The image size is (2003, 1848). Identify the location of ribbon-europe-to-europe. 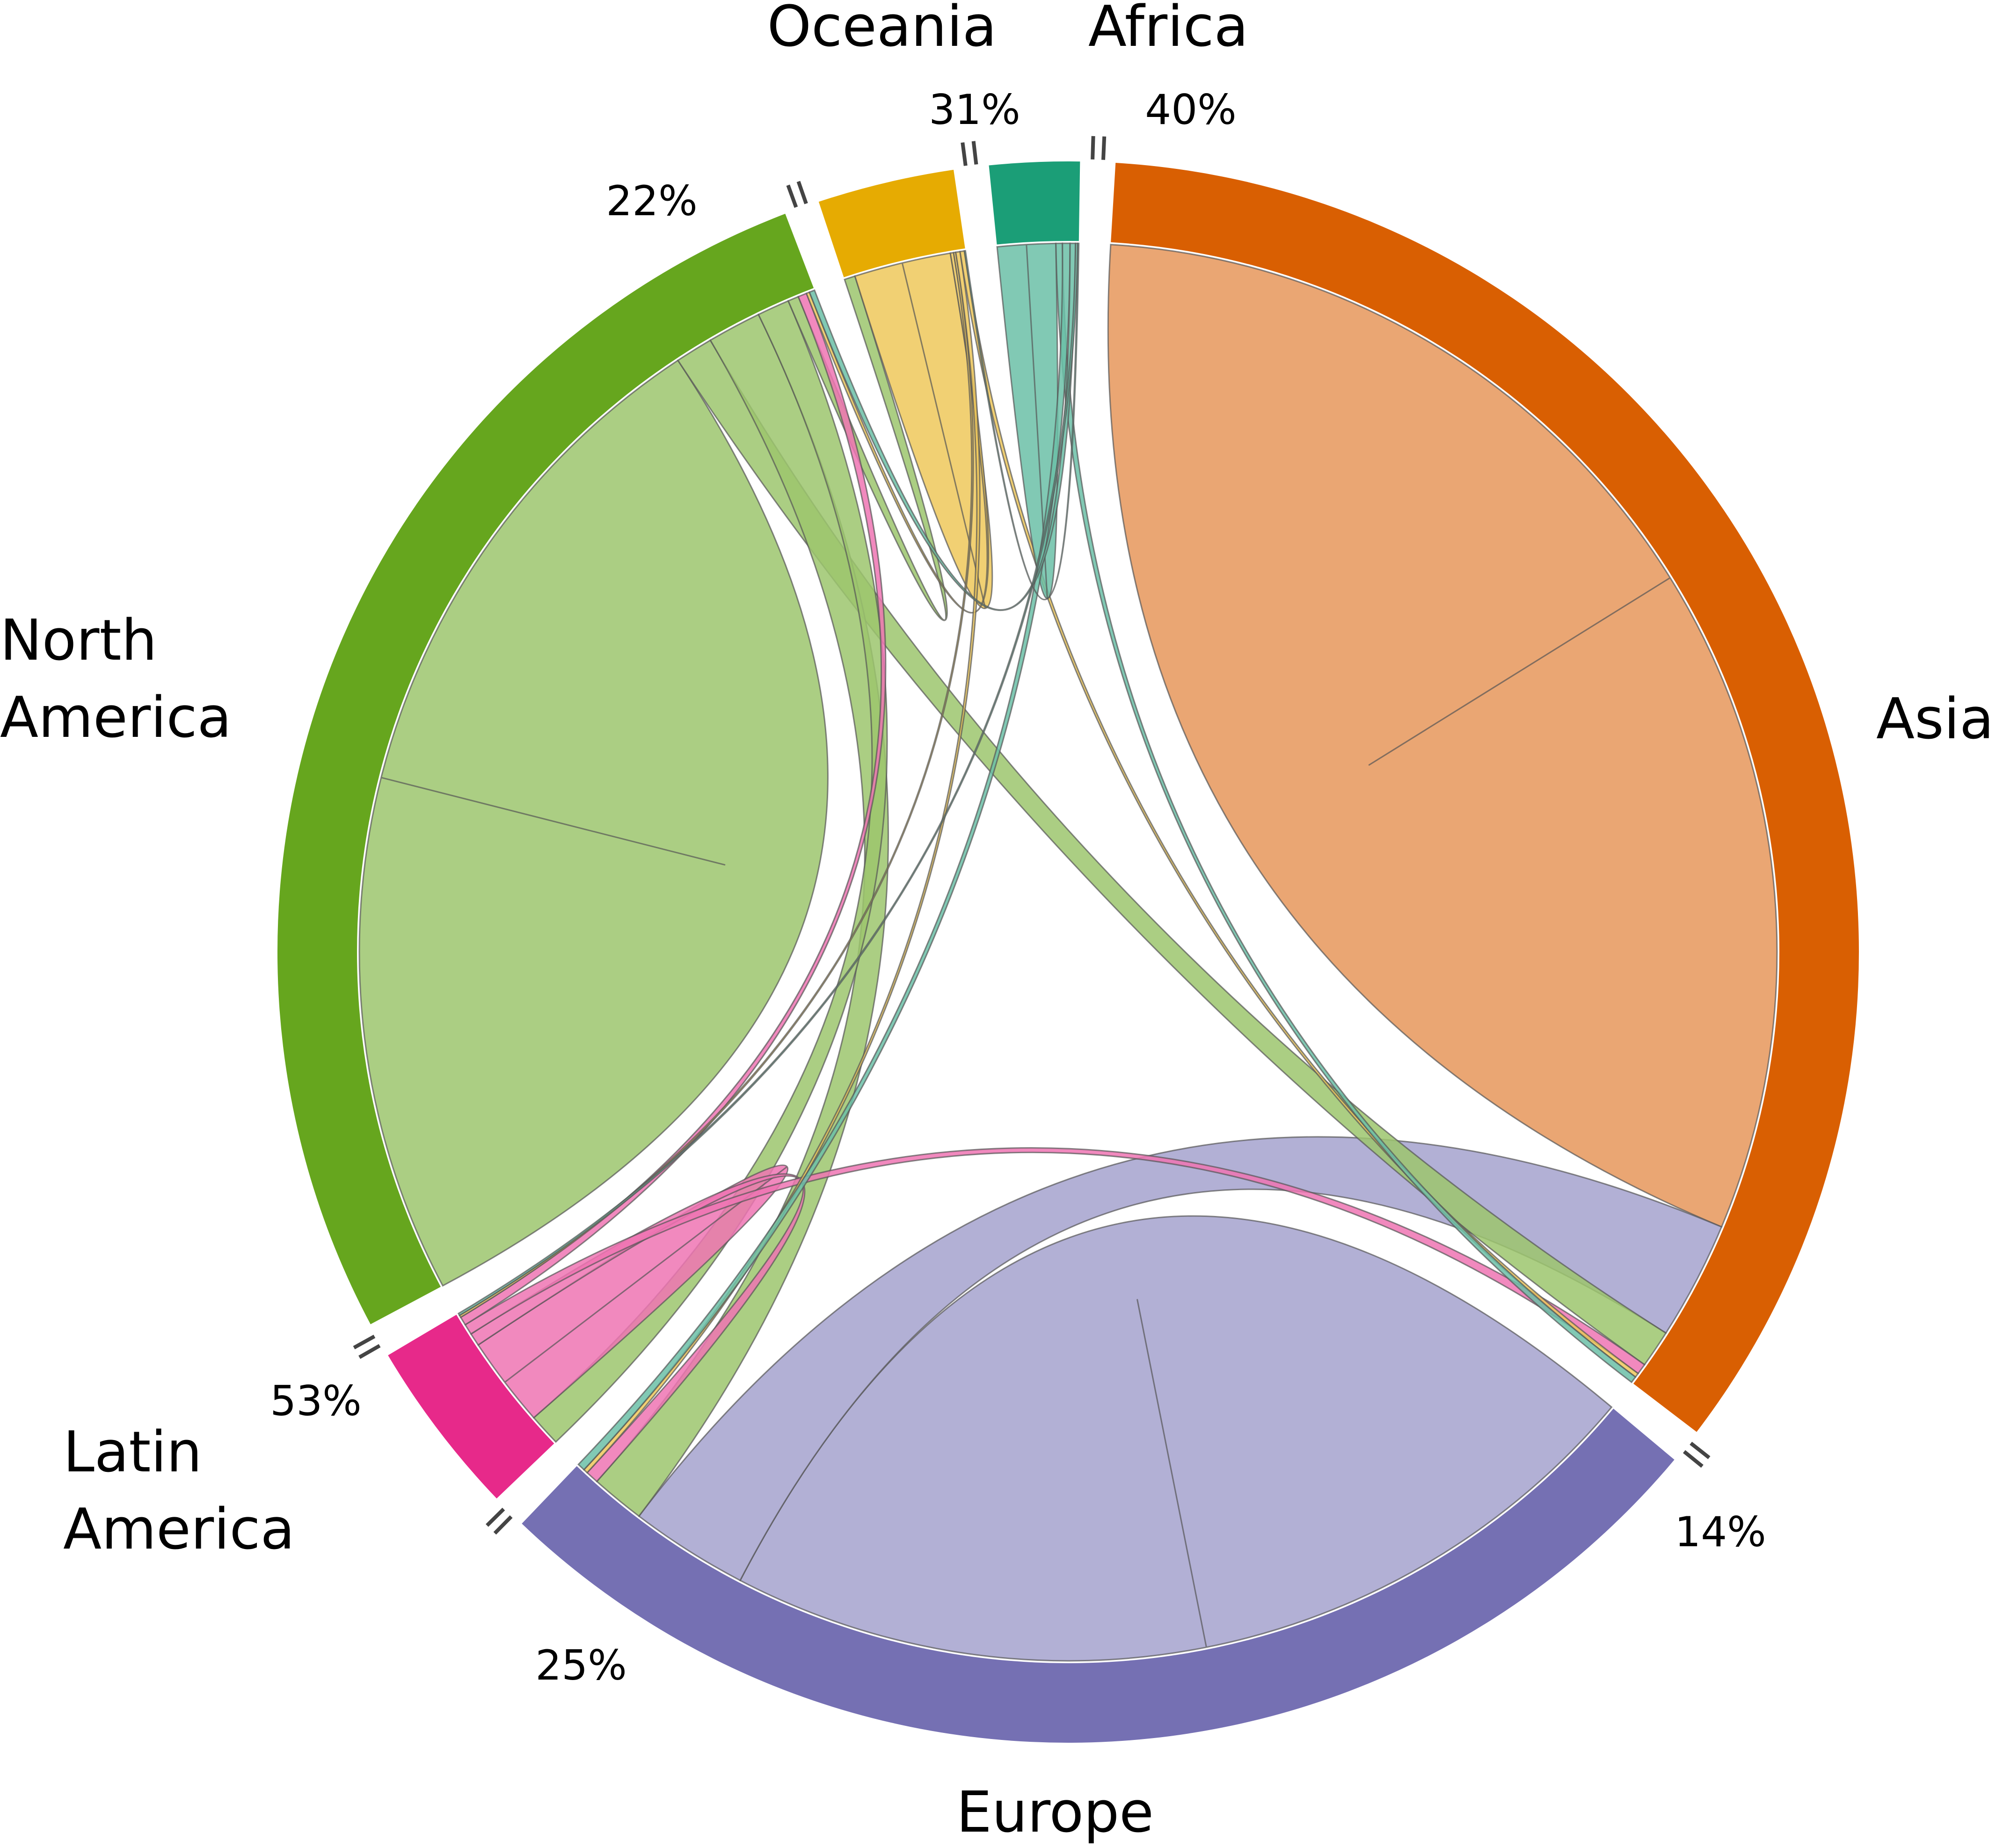
(1176, 1438).